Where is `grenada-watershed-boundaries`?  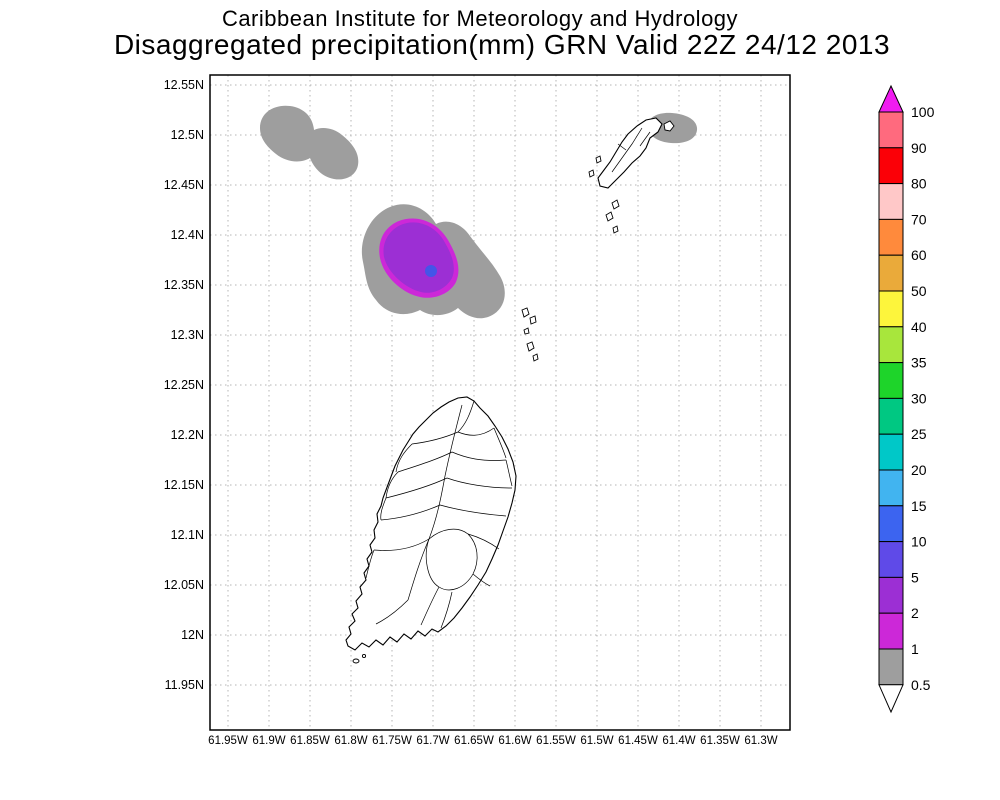
grenada-watershed-boundaries is located at coordinates (439, 514).